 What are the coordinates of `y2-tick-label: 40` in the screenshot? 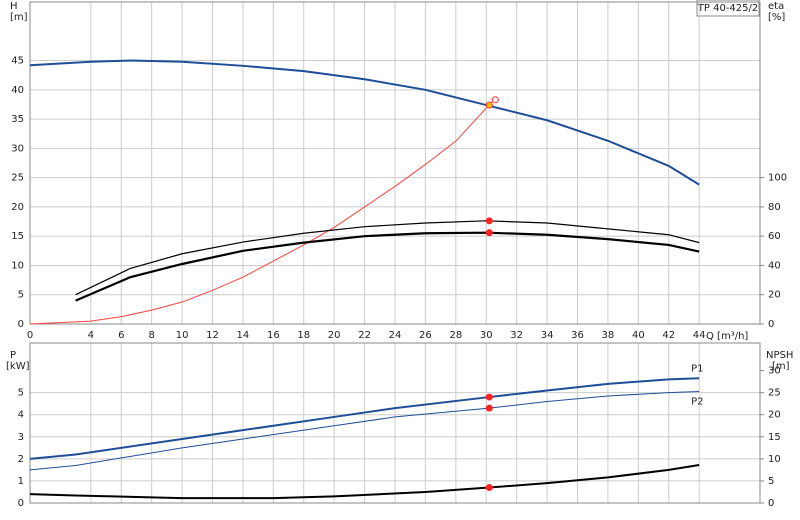 It's located at (774, 265).